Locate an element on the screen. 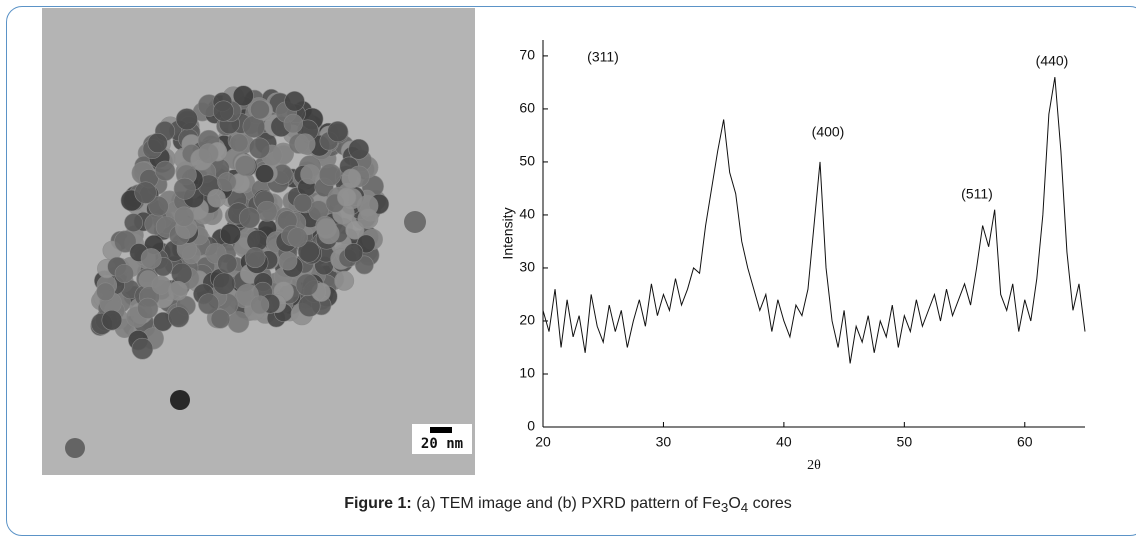  peak-label: (511) is located at coordinates (977, 194).